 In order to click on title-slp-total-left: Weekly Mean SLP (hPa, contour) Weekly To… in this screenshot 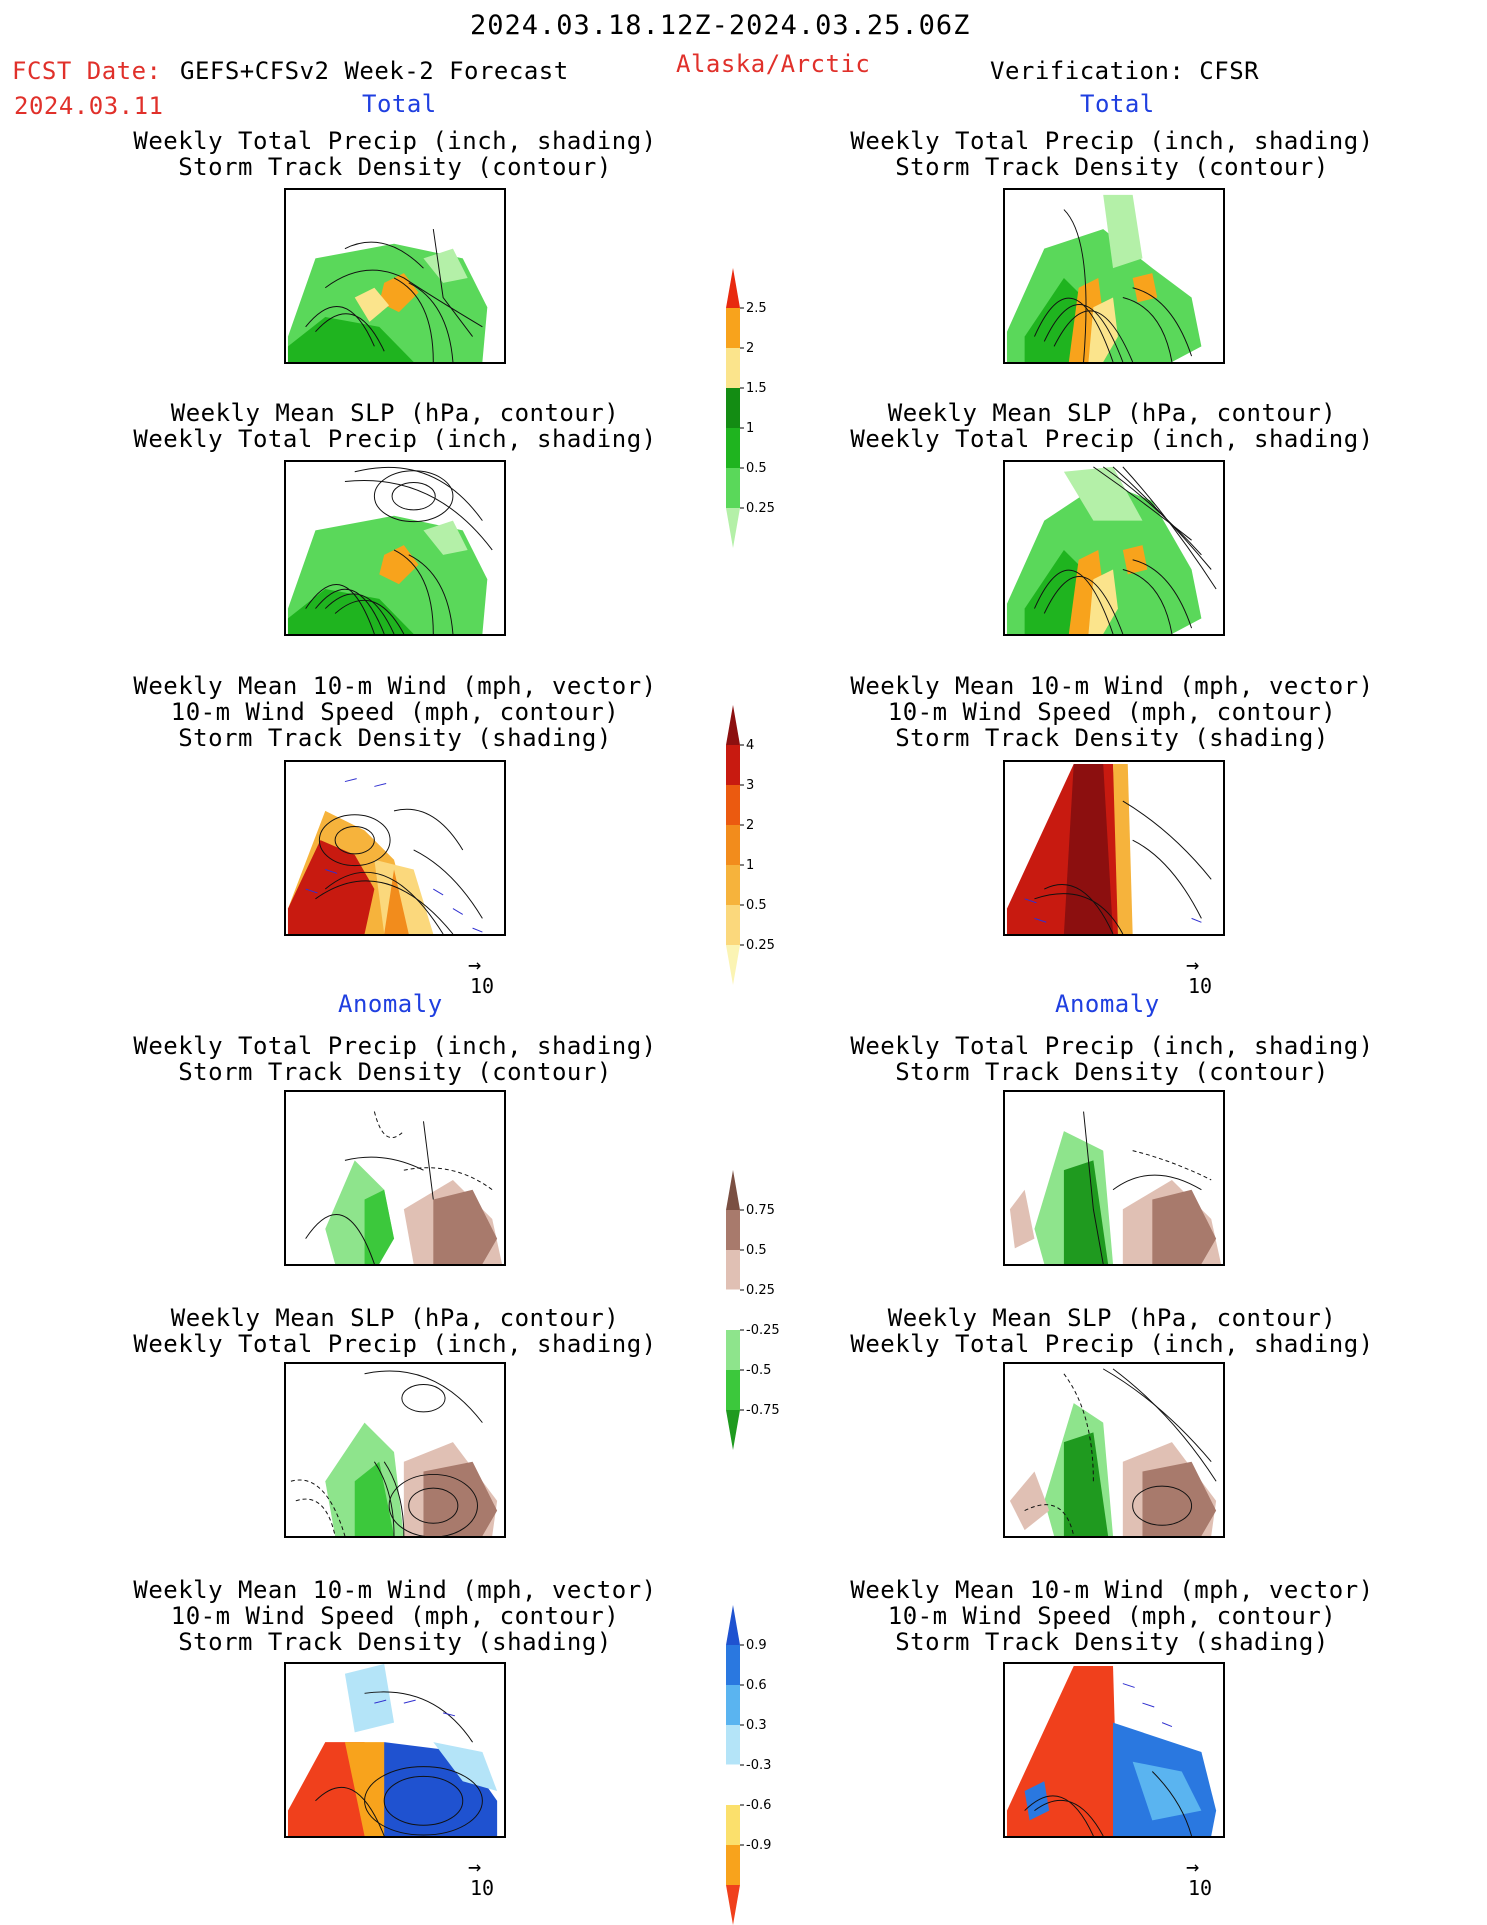, I will do `click(395, 426)`.